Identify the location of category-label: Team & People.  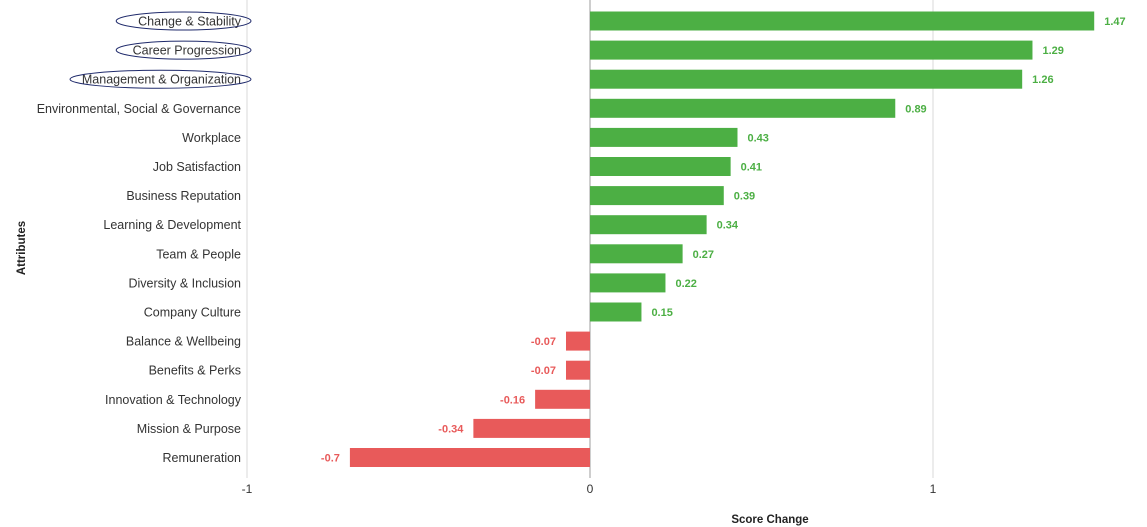
(198, 254).